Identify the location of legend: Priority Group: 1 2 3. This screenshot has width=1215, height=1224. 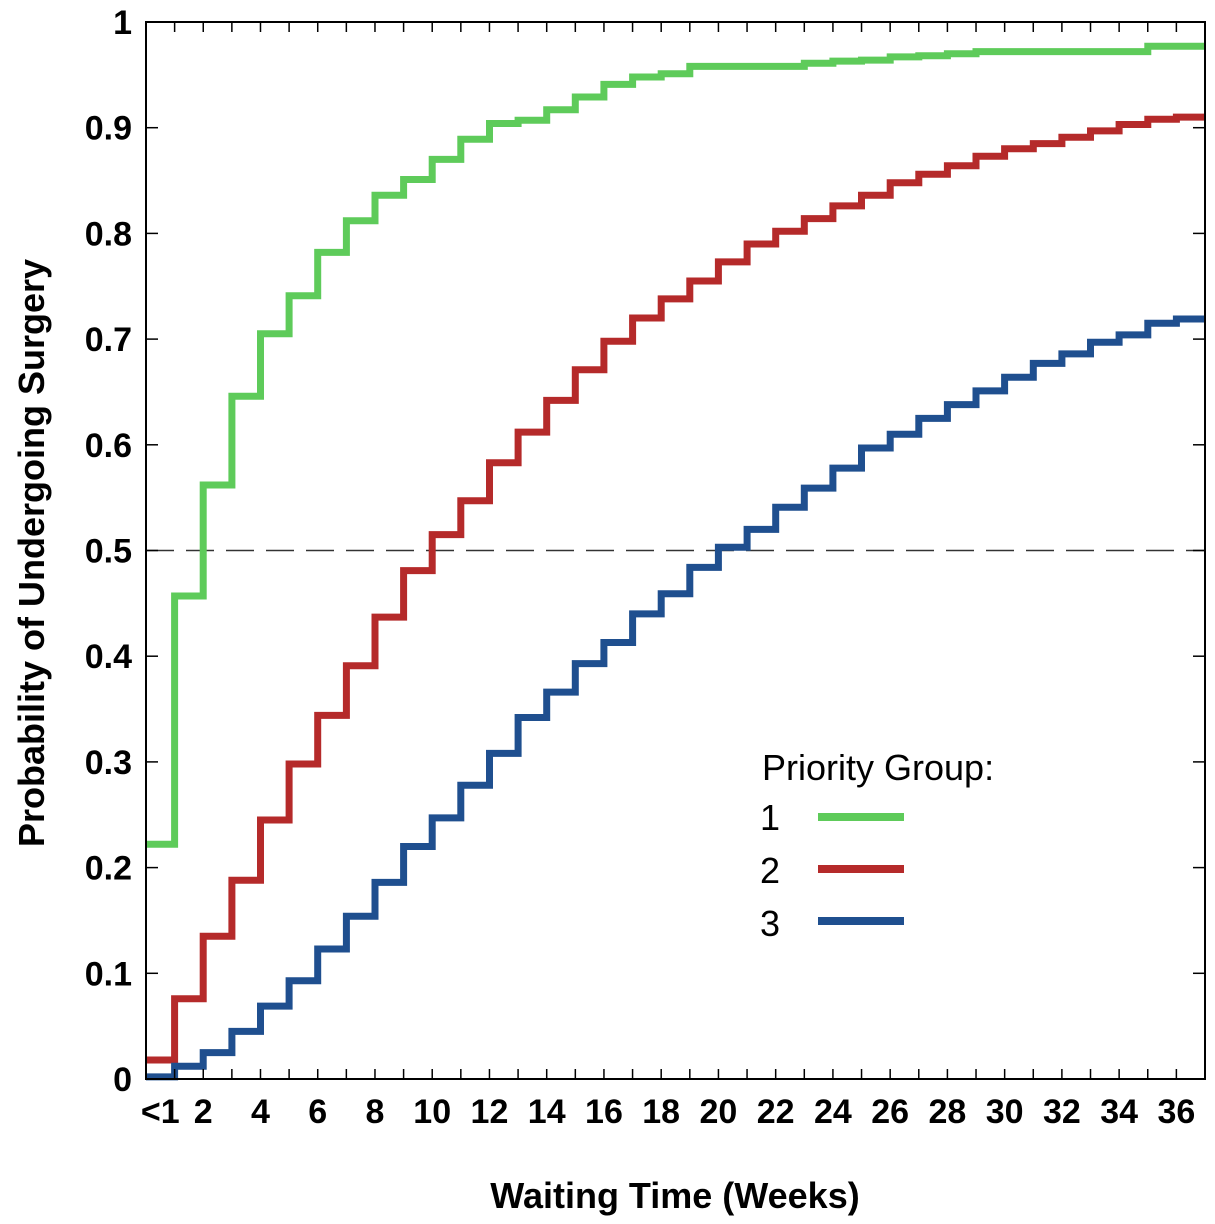
(877, 845).